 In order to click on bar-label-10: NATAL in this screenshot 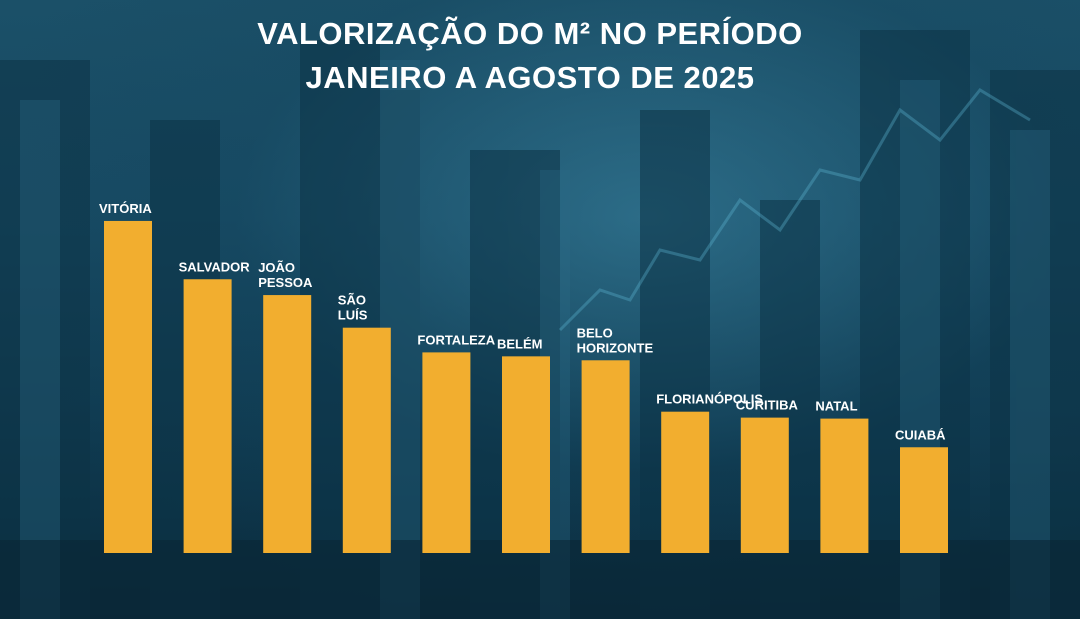, I will do `click(836, 406)`.